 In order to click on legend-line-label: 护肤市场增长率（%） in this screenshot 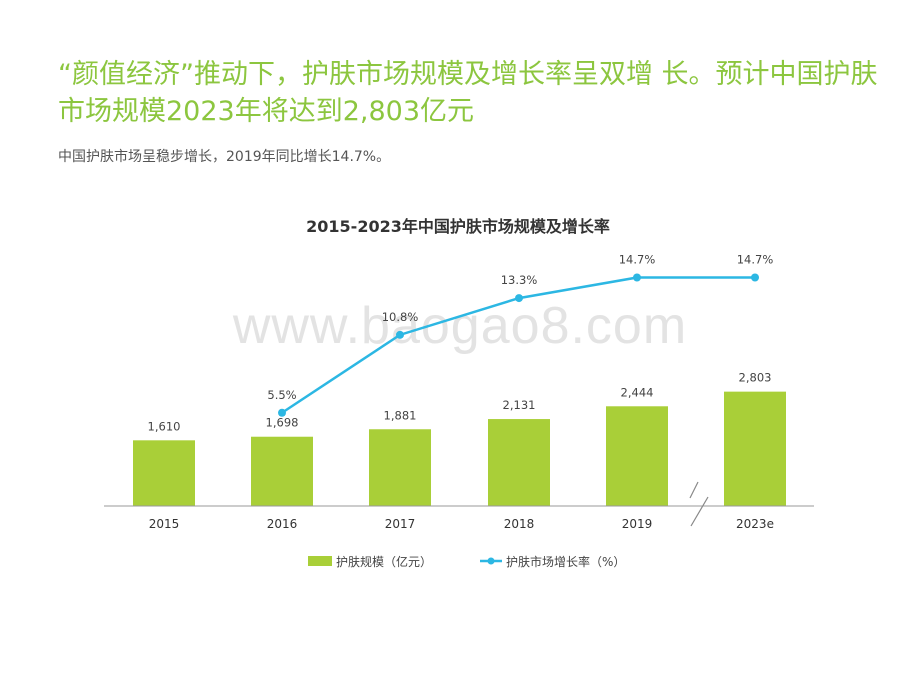, I will do `click(565, 561)`.